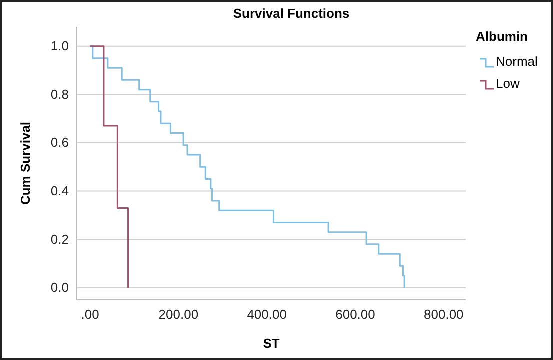 Image resolution: width=553 pixels, height=360 pixels. What do you see at coordinates (356, 314) in the screenshot?
I see `x-tick-label: 600.00` at bounding box center [356, 314].